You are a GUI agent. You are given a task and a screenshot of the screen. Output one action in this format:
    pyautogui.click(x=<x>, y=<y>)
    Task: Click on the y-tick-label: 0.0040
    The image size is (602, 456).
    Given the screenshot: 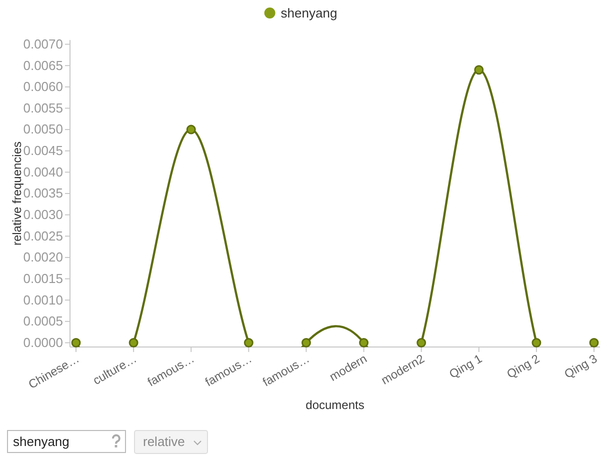 What is the action you would take?
    pyautogui.click(x=43, y=172)
    